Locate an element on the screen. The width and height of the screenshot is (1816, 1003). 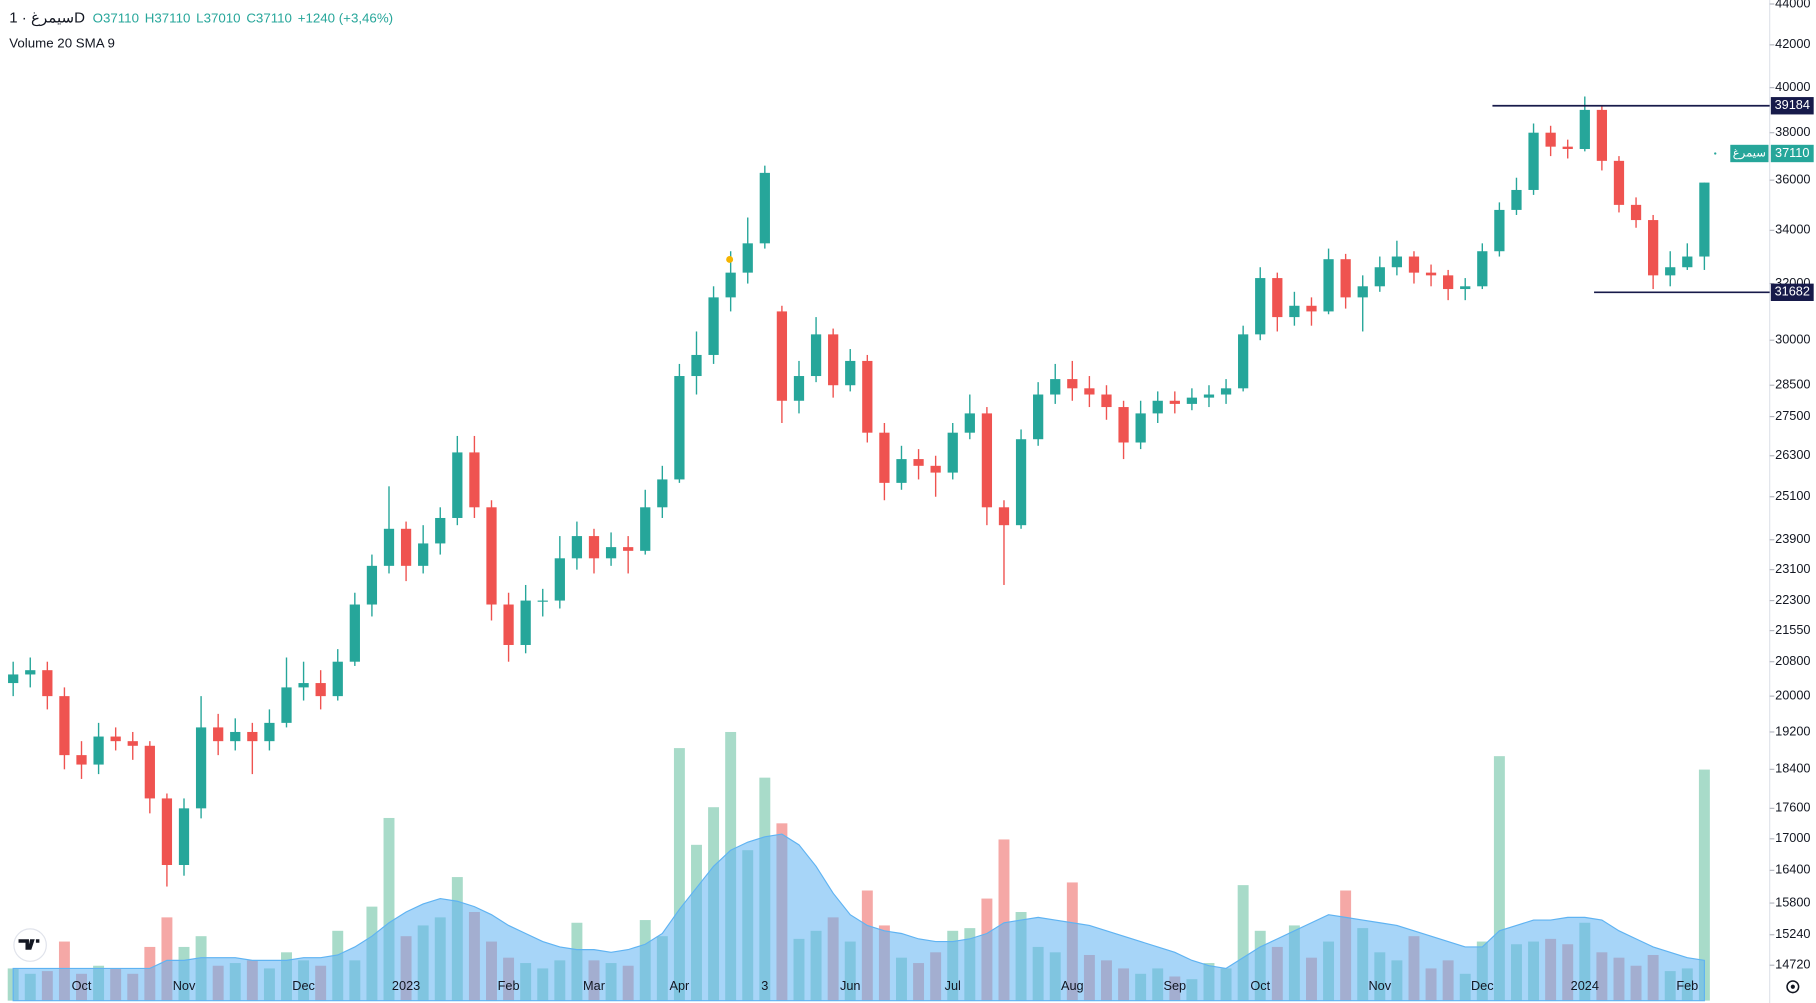
ohlc-legend: O37110 H37110 L37010 C37110 +1240 (+3,46%) is located at coordinates (243, 17).